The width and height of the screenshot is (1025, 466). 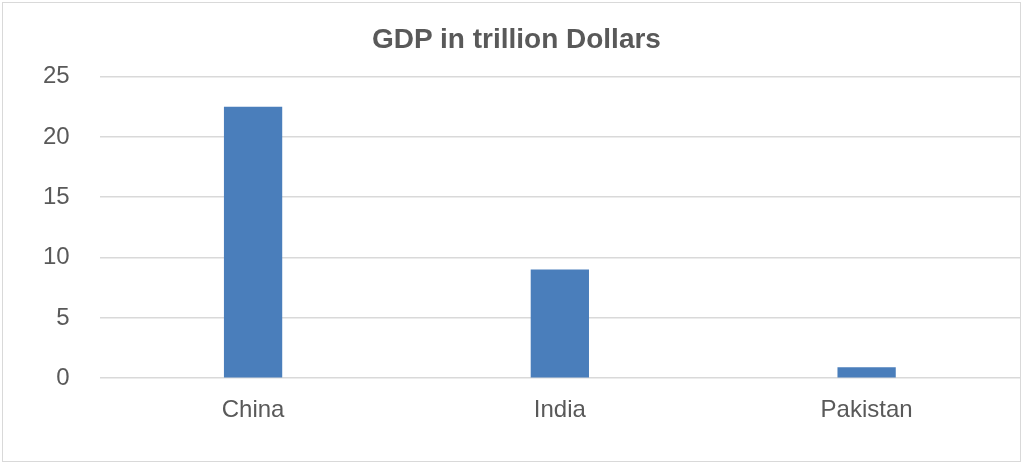 I want to click on y-tick-label: 20, so click(x=56, y=135).